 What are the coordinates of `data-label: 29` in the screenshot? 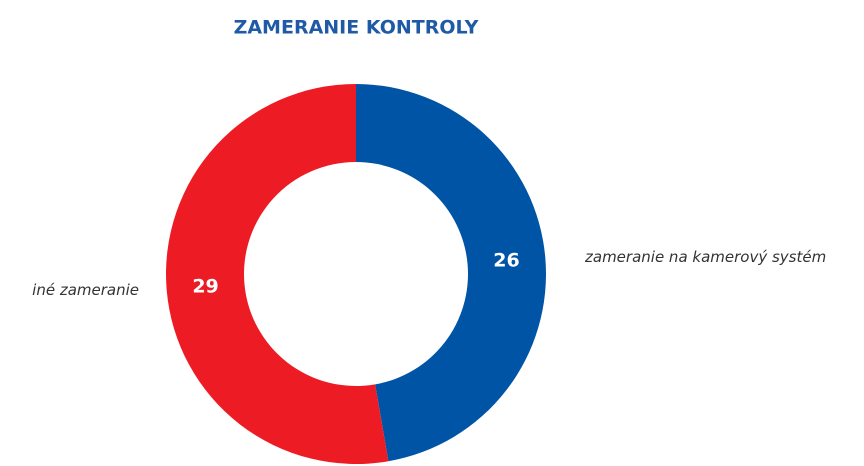 It's located at (205, 286).